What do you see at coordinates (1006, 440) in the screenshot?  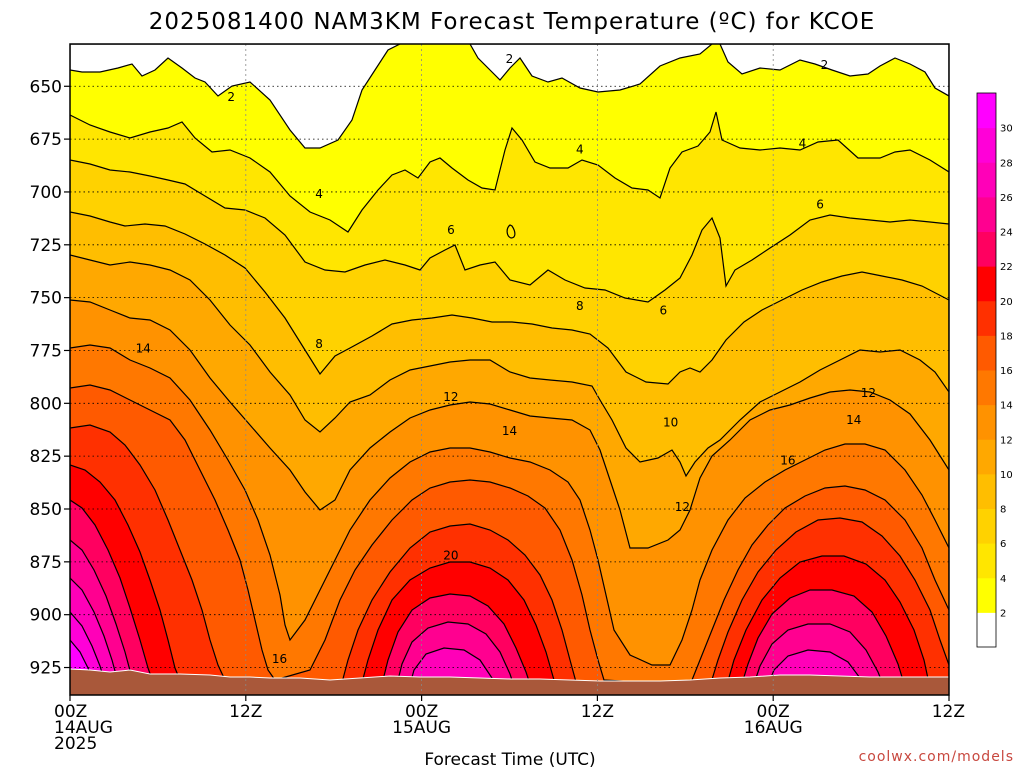 I see `colorbar-label: 12` at bounding box center [1006, 440].